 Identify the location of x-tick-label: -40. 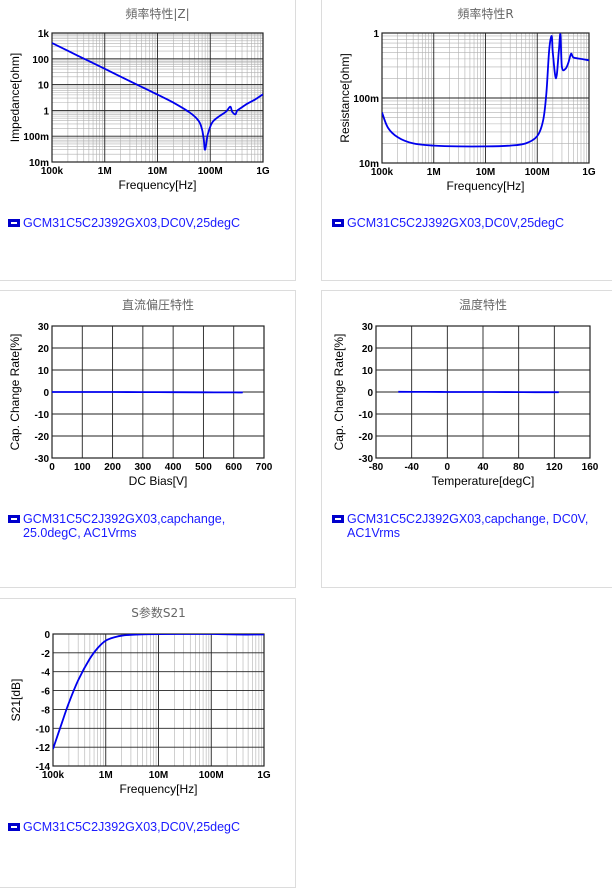
(411, 467).